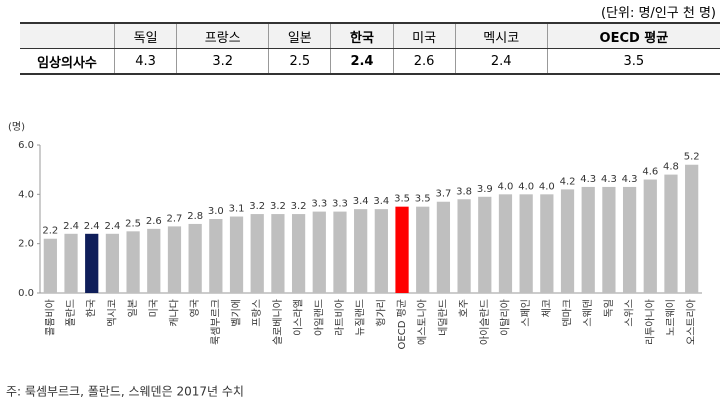  I want to click on header-cell: 독일, so click(145, 35).